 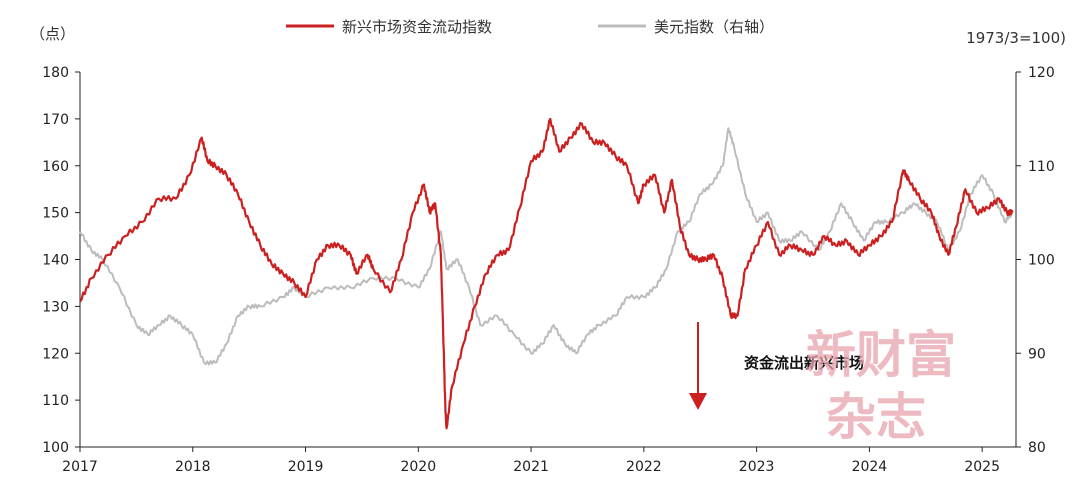 I want to click on right-y-tick-label: 100, so click(x=1041, y=261).